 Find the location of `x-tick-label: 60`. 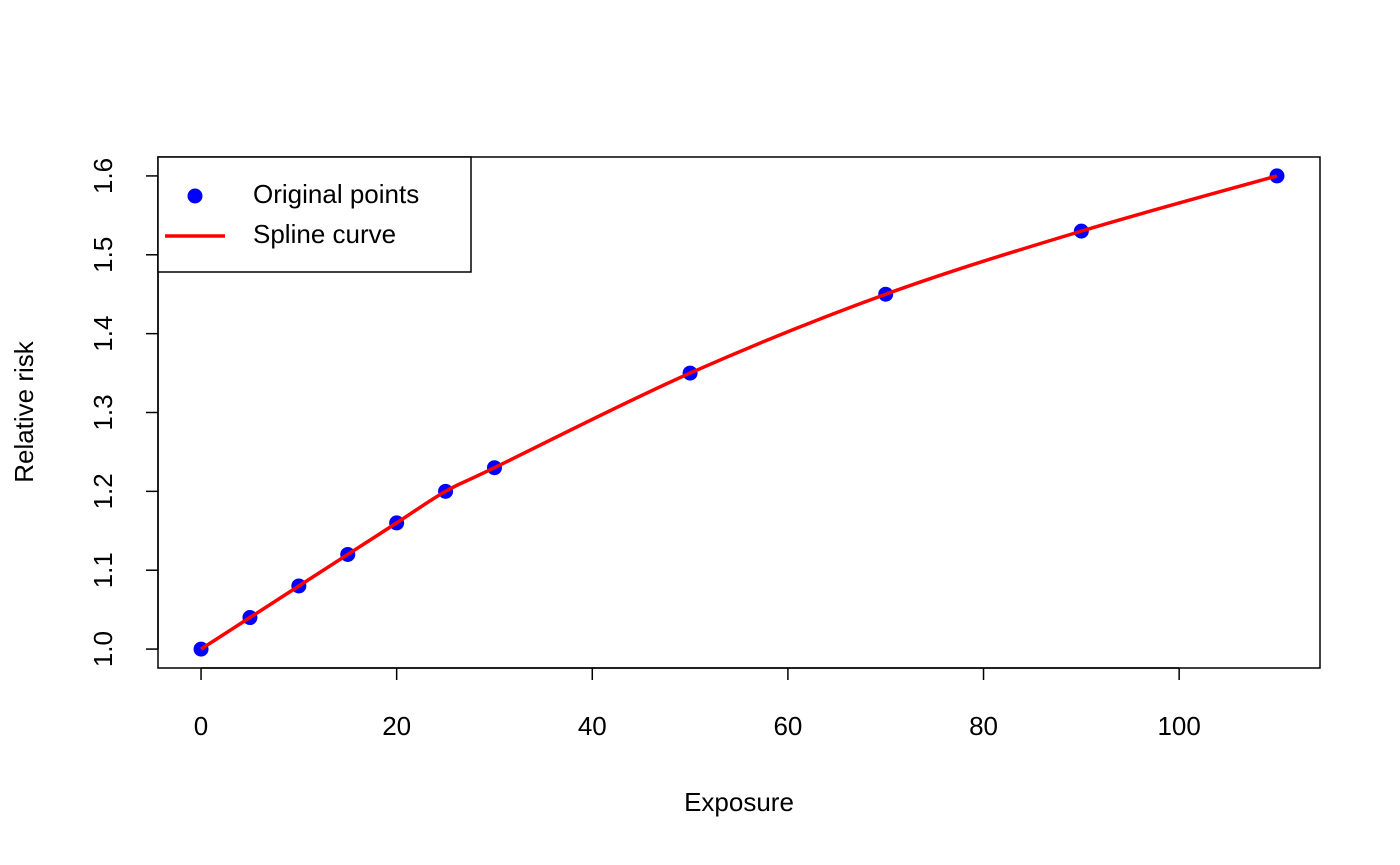

x-tick-label: 60 is located at coordinates (787, 726).